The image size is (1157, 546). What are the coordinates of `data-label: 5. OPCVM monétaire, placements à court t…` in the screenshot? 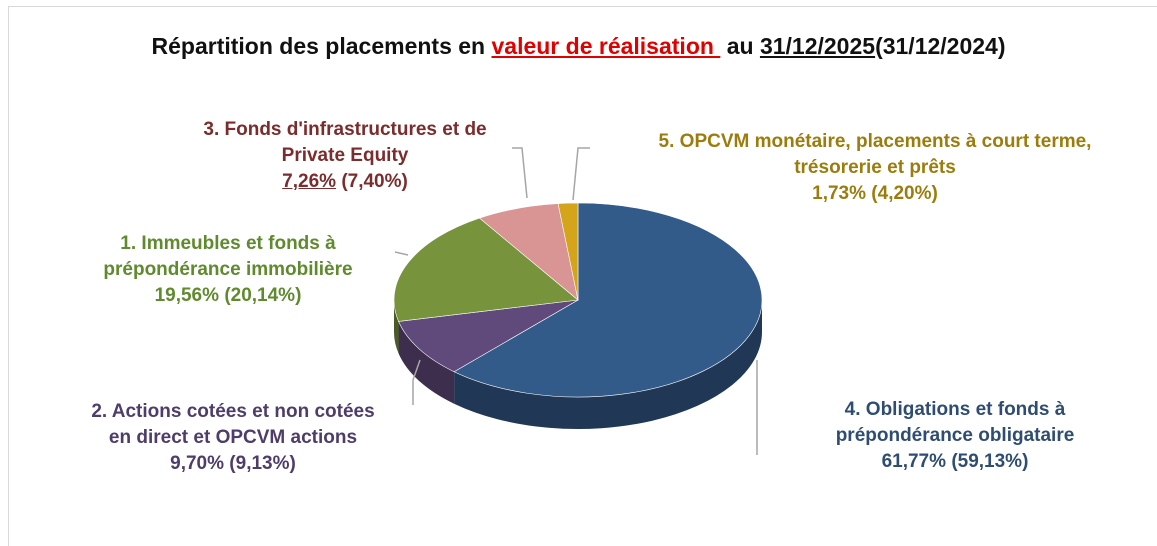 It's located at (875, 168).